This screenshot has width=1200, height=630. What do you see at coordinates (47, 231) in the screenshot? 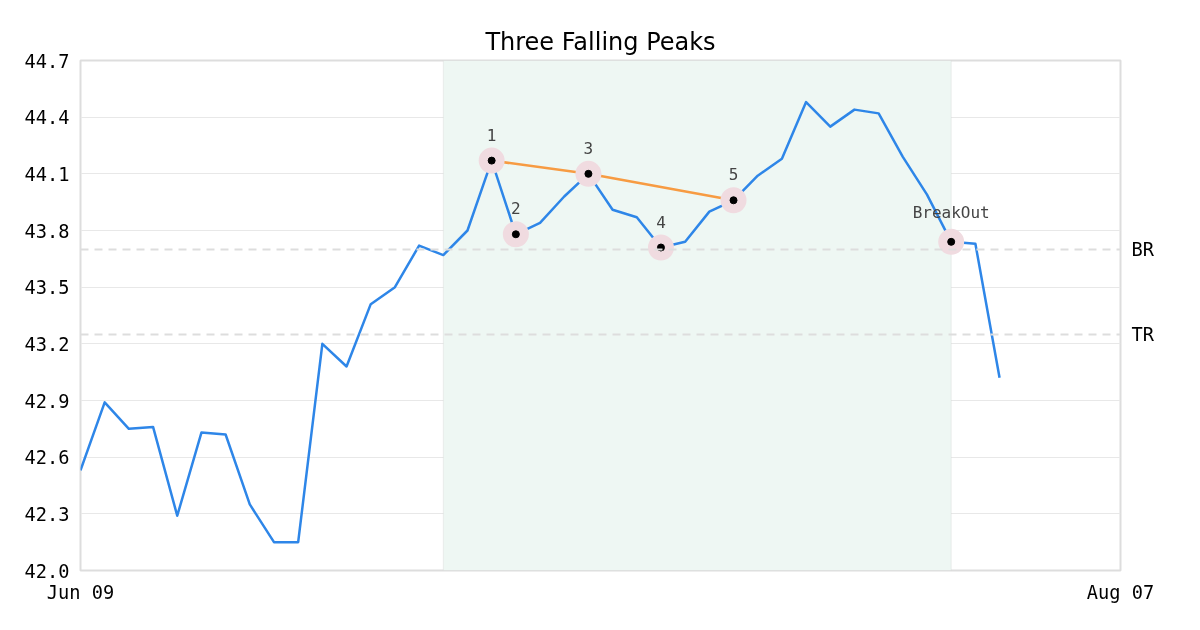
I see `y-tick-label: 43.8` at bounding box center [47, 231].